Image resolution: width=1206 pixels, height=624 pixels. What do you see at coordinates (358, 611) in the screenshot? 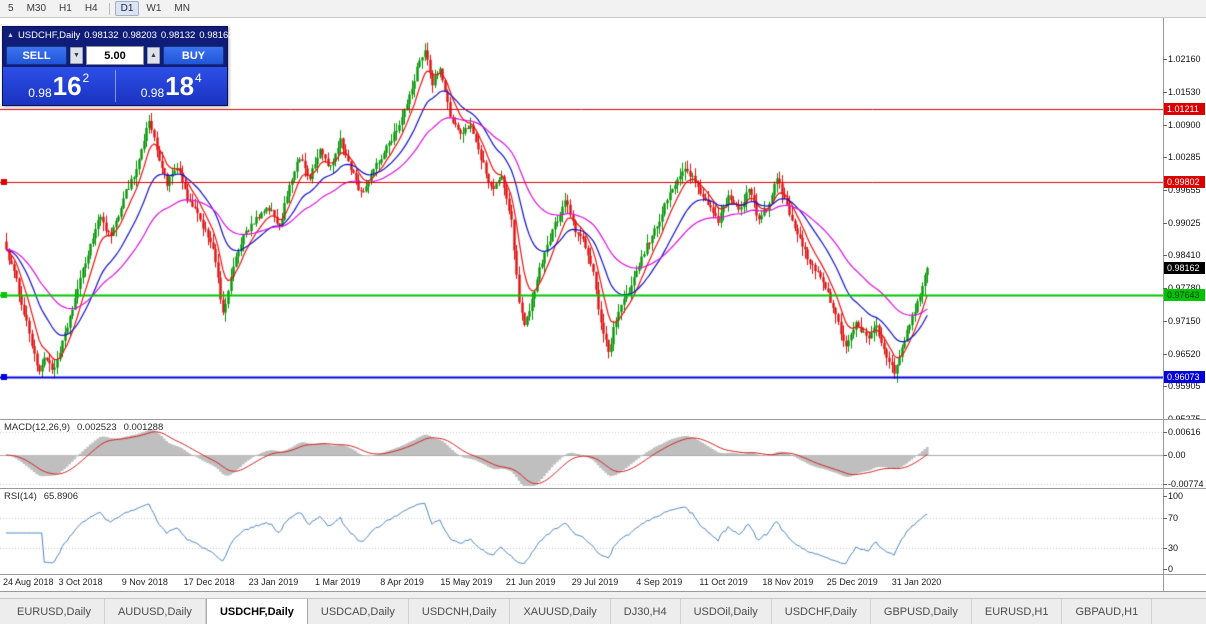
I see `chart-tab-3-usdcad-daily: USDCAD,Daily` at bounding box center [358, 611].